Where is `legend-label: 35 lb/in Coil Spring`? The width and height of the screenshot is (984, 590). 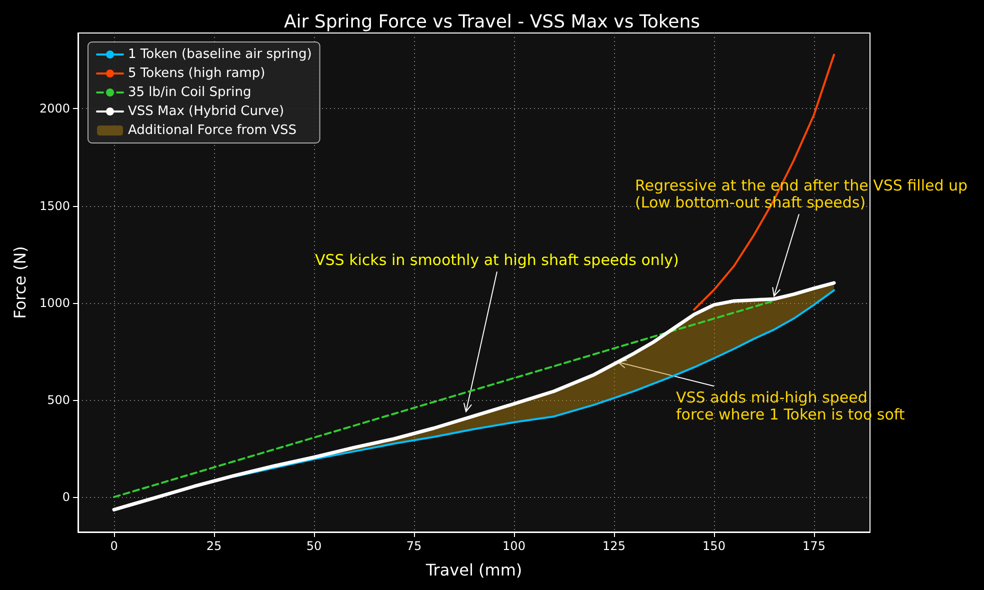
legend-label: 35 lb/in Coil Spring is located at coordinates (190, 92).